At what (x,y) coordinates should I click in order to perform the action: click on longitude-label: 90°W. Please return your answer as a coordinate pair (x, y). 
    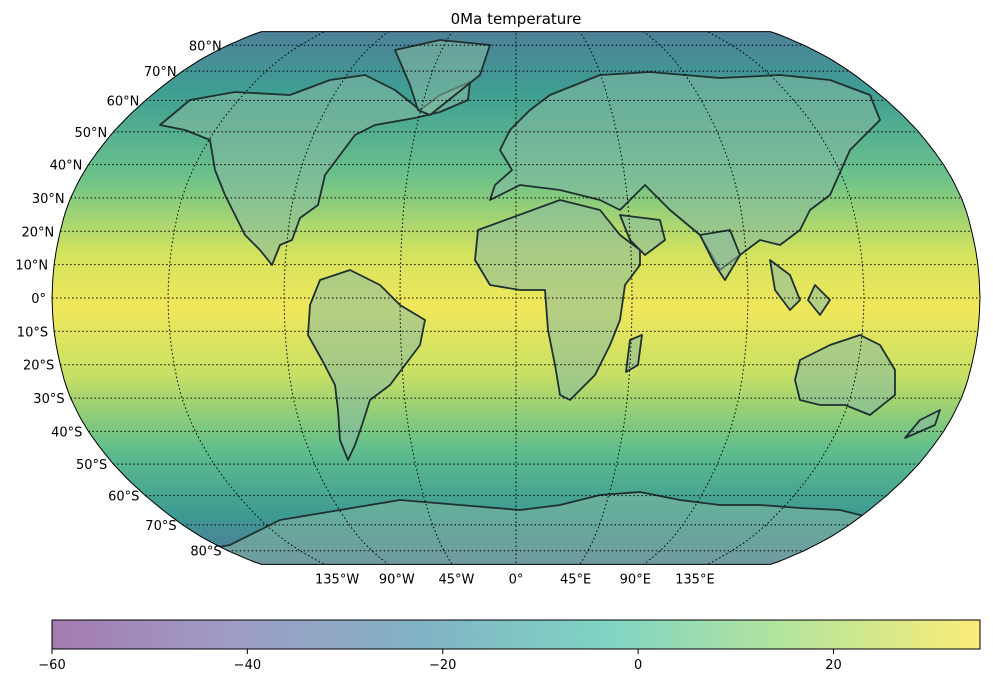
    Looking at the image, I should click on (397, 579).